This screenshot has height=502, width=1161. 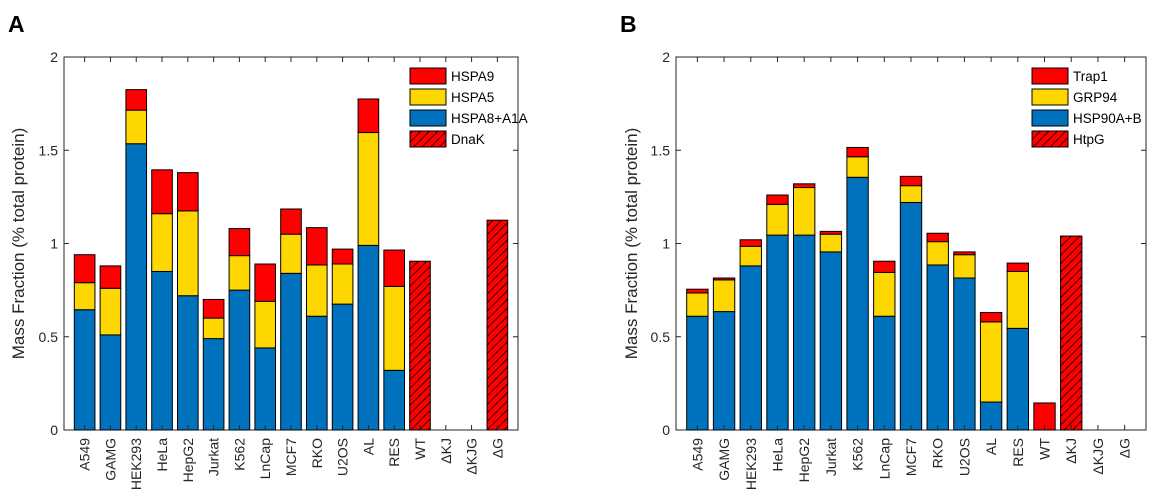 I want to click on bar-hela-hspa9, so click(x=162, y=192).